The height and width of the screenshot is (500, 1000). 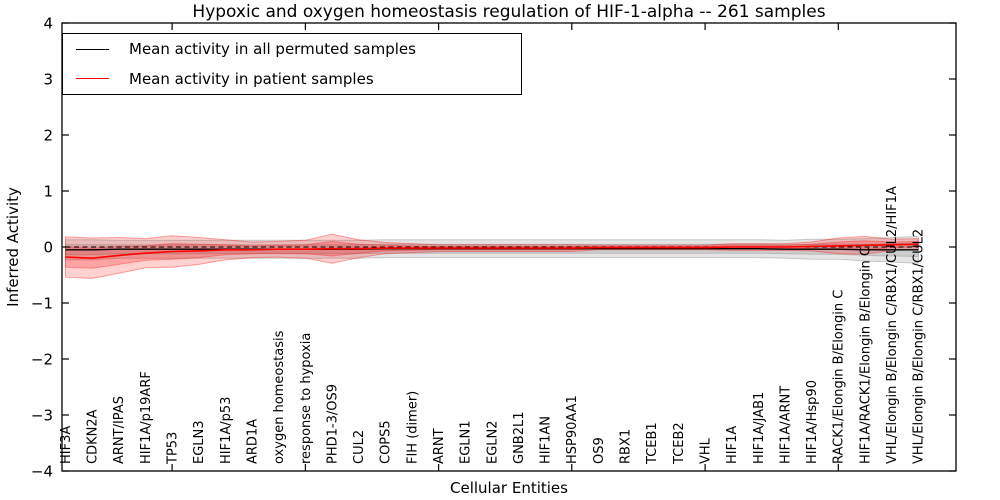 What do you see at coordinates (679, 443) in the screenshot?
I see `x-category-label: TCEB2` at bounding box center [679, 443].